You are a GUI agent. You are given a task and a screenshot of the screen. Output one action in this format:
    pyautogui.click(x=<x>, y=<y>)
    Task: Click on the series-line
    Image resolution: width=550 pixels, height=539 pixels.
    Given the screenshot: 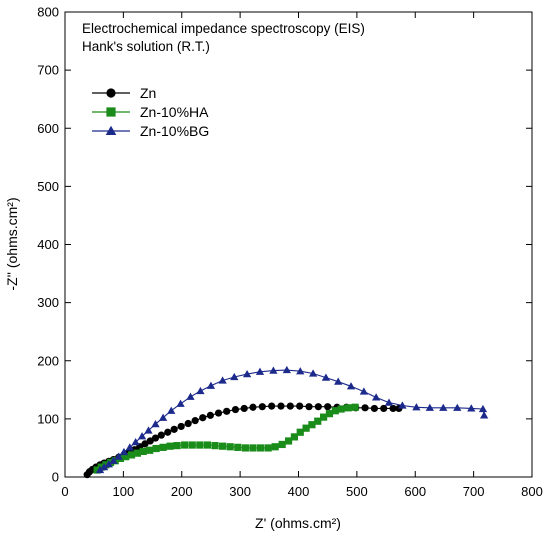 What is the action you would take?
    pyautogui.click(x=242, y=440)
    